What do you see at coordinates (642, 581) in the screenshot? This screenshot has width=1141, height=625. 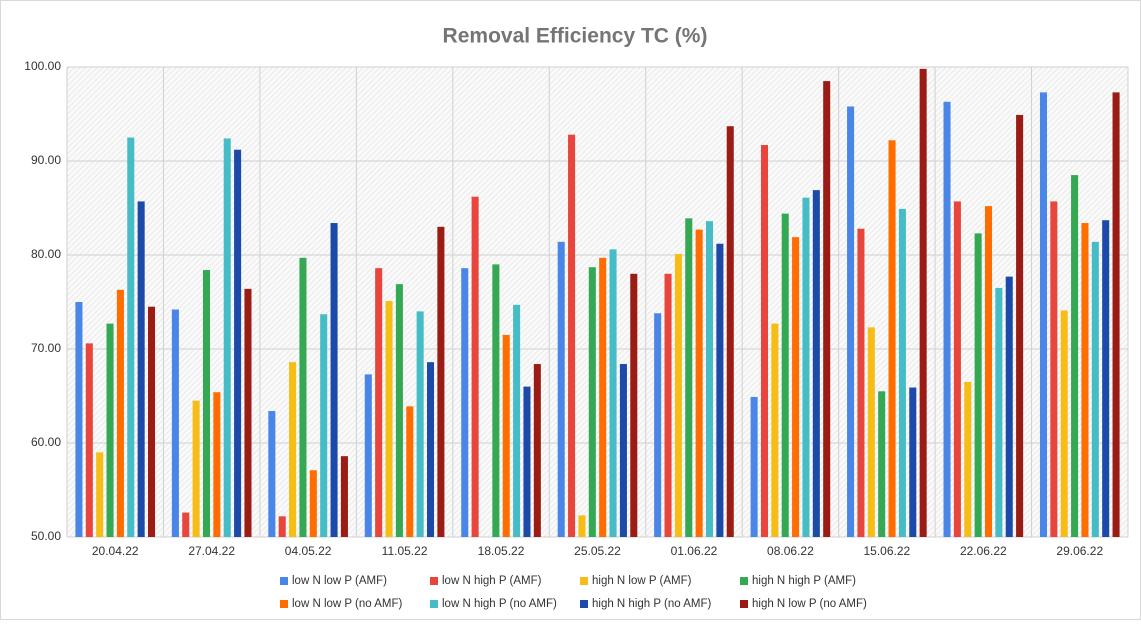 I see `legend-label: high N low P (AMF)` at bounding box center [642, 581].